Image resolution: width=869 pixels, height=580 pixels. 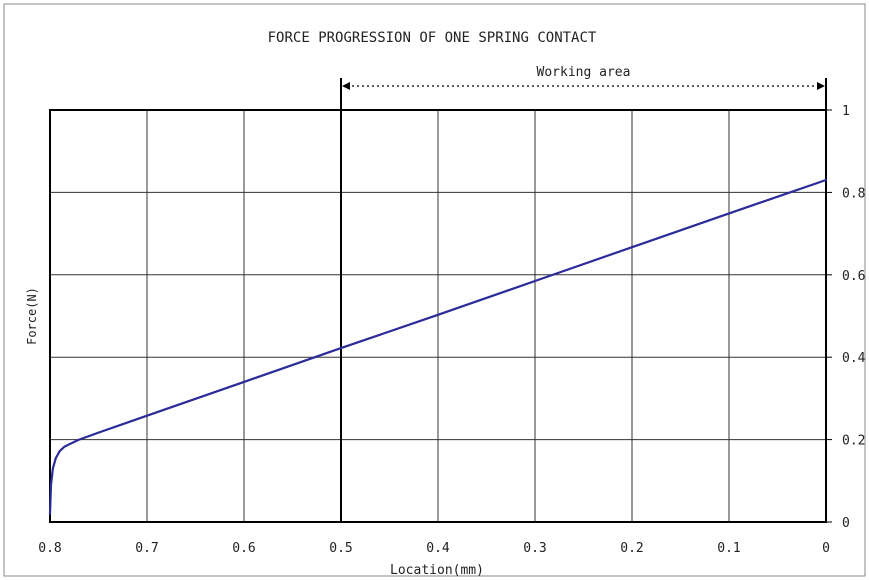 I want to click on y-tick-label: 0.2, so click(x=853, y=441).